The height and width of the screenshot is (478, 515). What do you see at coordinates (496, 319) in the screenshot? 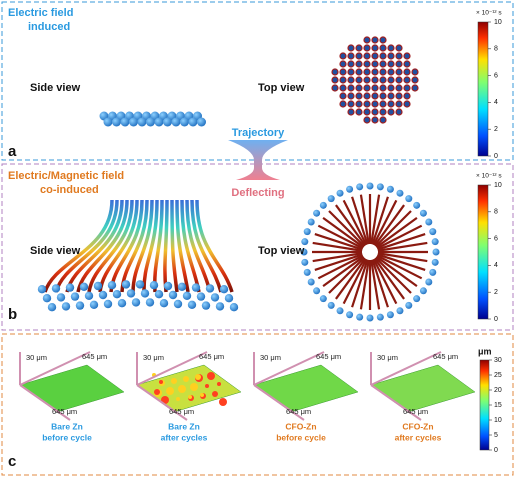
I see `colorbar-tick-label: 0` at bounding box center [496, 319].